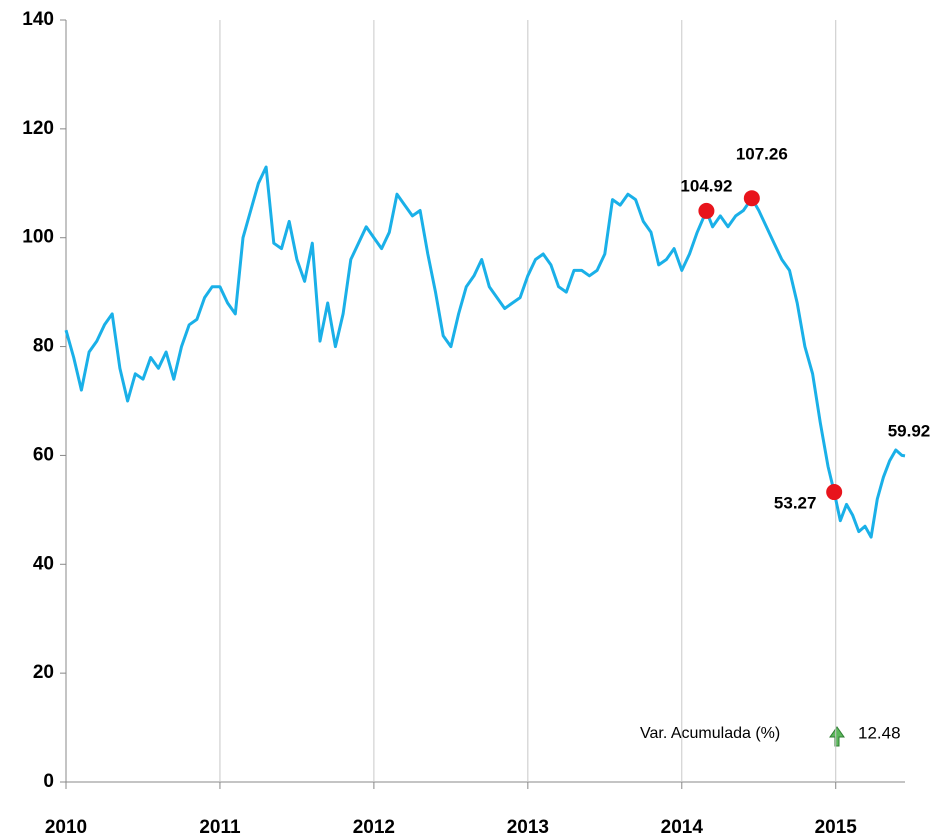 This screenshot has width=949, height=840. Describe the element at coordinates (710, 733) in the screenshot. I see `summary-label: Var. Acumulada (%)` at that location.